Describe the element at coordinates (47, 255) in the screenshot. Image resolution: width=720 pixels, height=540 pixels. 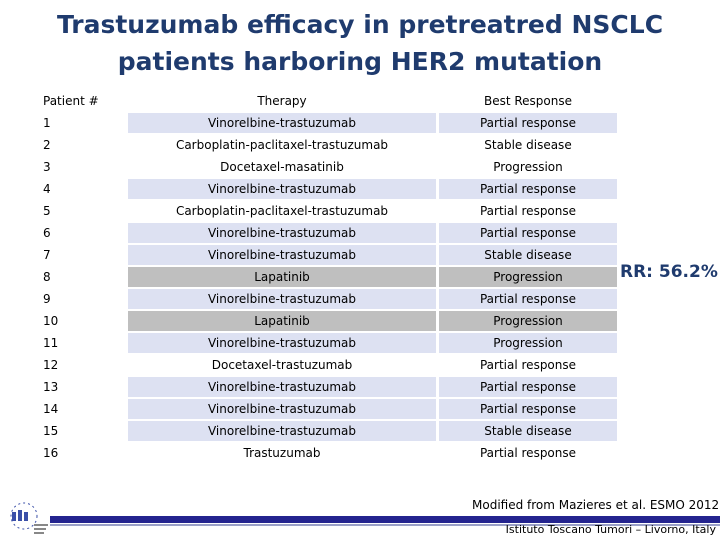
I see `cell-patient: 7` at that location.